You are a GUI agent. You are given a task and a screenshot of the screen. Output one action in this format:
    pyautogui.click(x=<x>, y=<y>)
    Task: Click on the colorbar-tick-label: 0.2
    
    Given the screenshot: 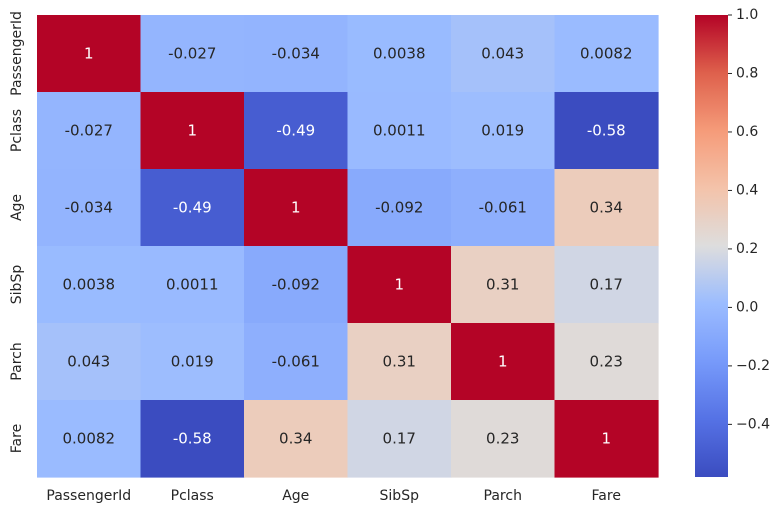 What is the action you would take?
    pyautogui.click(x=747, y=249)
    